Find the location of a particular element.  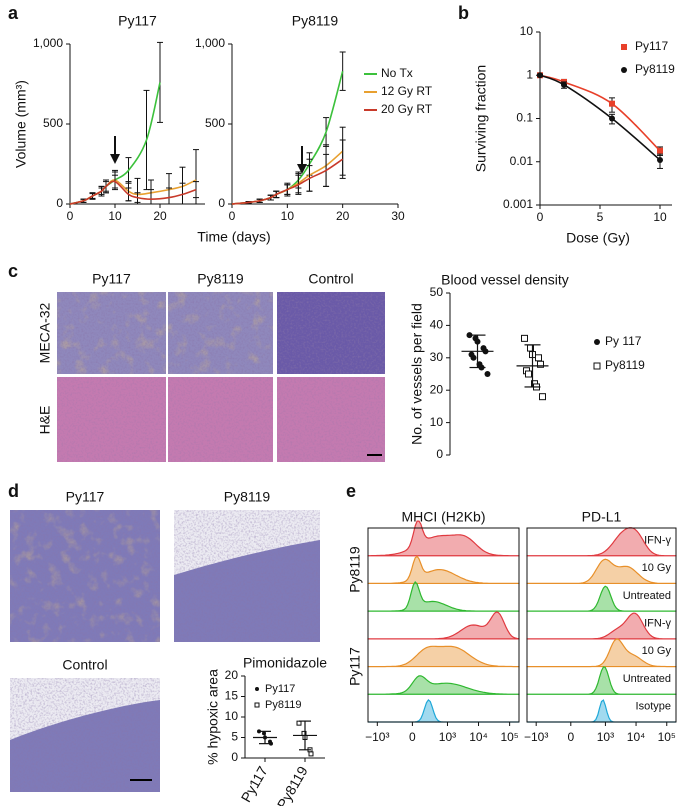

panel-title: MHCI (H2Kb) is located at coordinates (443, 517).